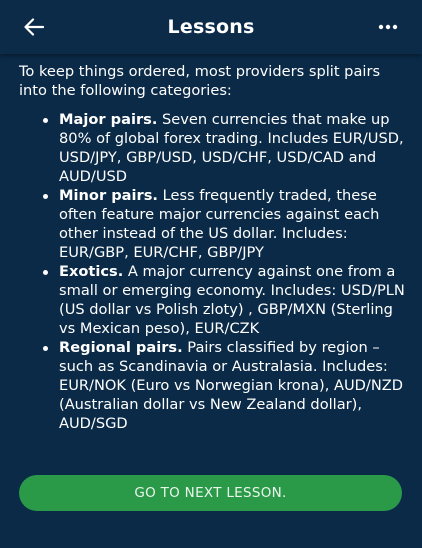  What do you see at coordinates (108, 195) in the screenshot?
I see `category-term: Minor pairs.` at bounding box center [108, 195].